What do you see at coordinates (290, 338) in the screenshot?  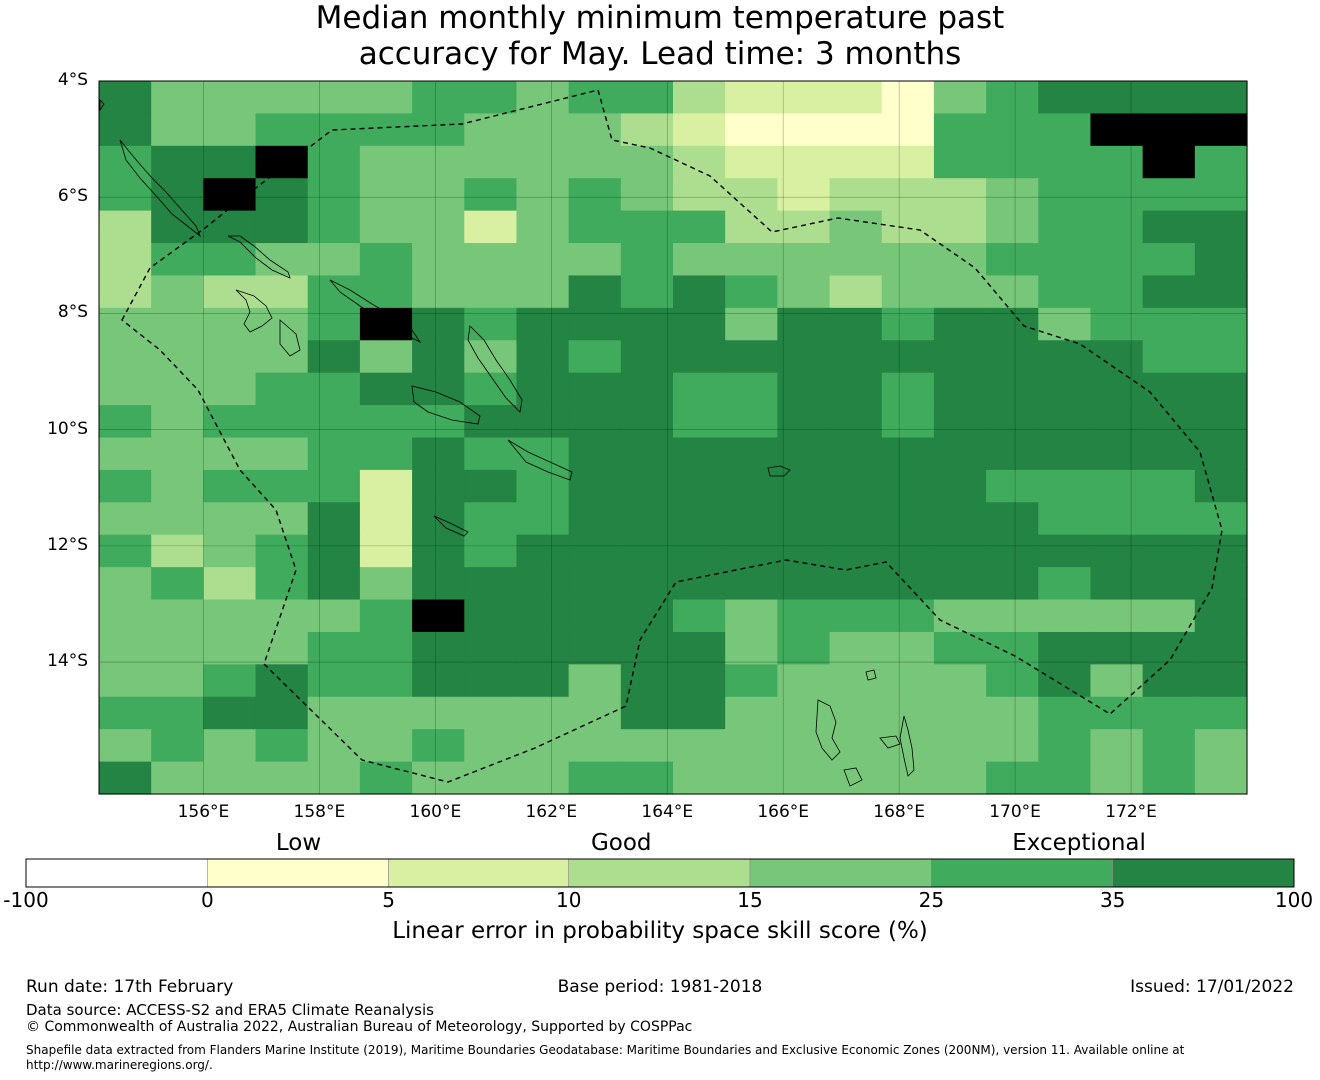 I see `island-rendova` at bounding box center [290, 338].